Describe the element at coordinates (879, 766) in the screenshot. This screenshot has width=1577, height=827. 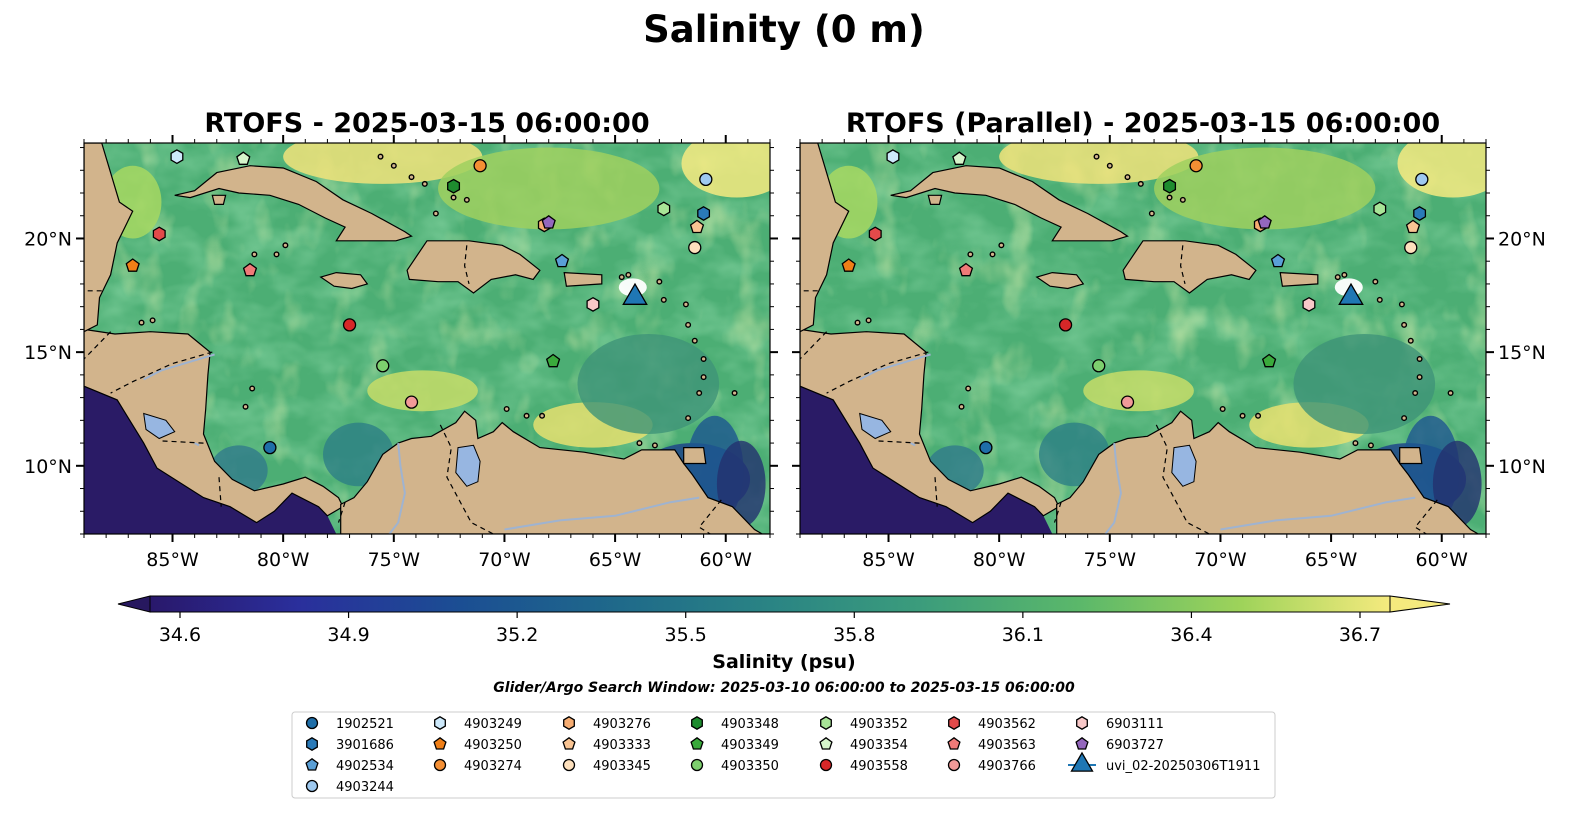
I see `legend-label: 4903558` at that location.